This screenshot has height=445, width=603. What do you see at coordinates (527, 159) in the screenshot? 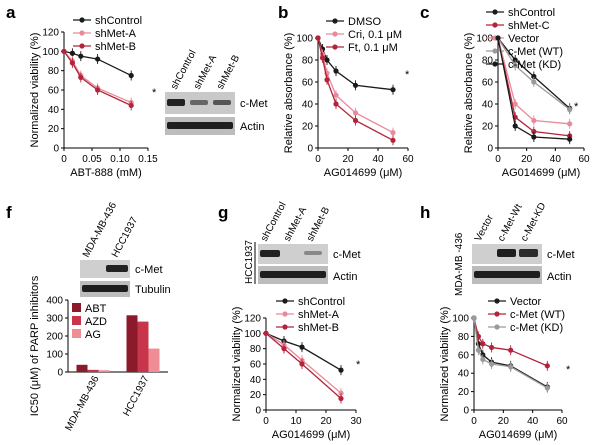
I see `xtick-label-c-1: 20` at bounding box center [527, 159].